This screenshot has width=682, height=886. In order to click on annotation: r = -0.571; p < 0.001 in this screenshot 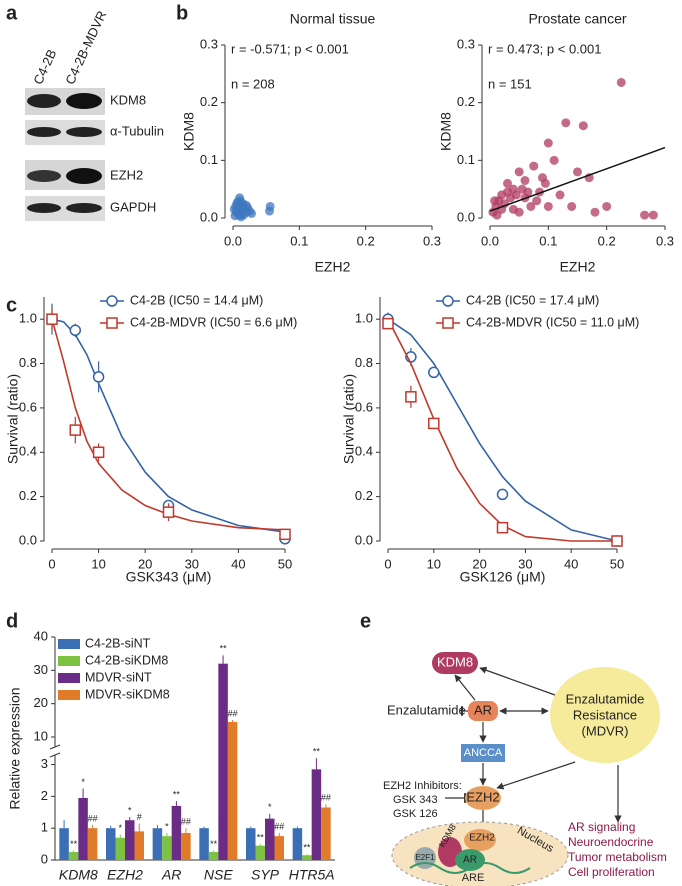, I will do `click(290, 48)`.